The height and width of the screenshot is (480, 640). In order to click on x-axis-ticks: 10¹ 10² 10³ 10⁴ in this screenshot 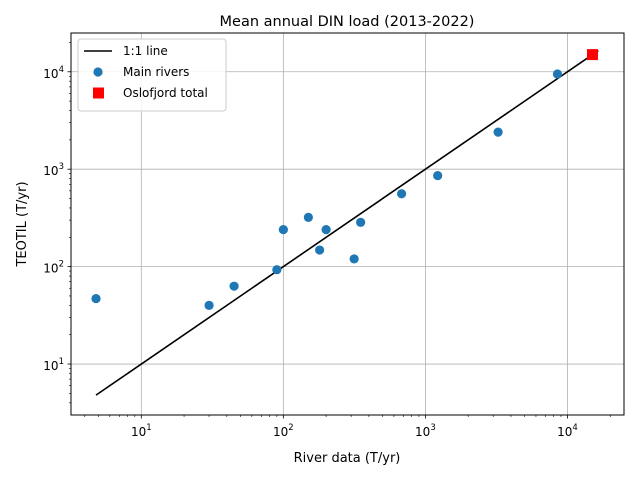, I will do `click(347, 427)`.